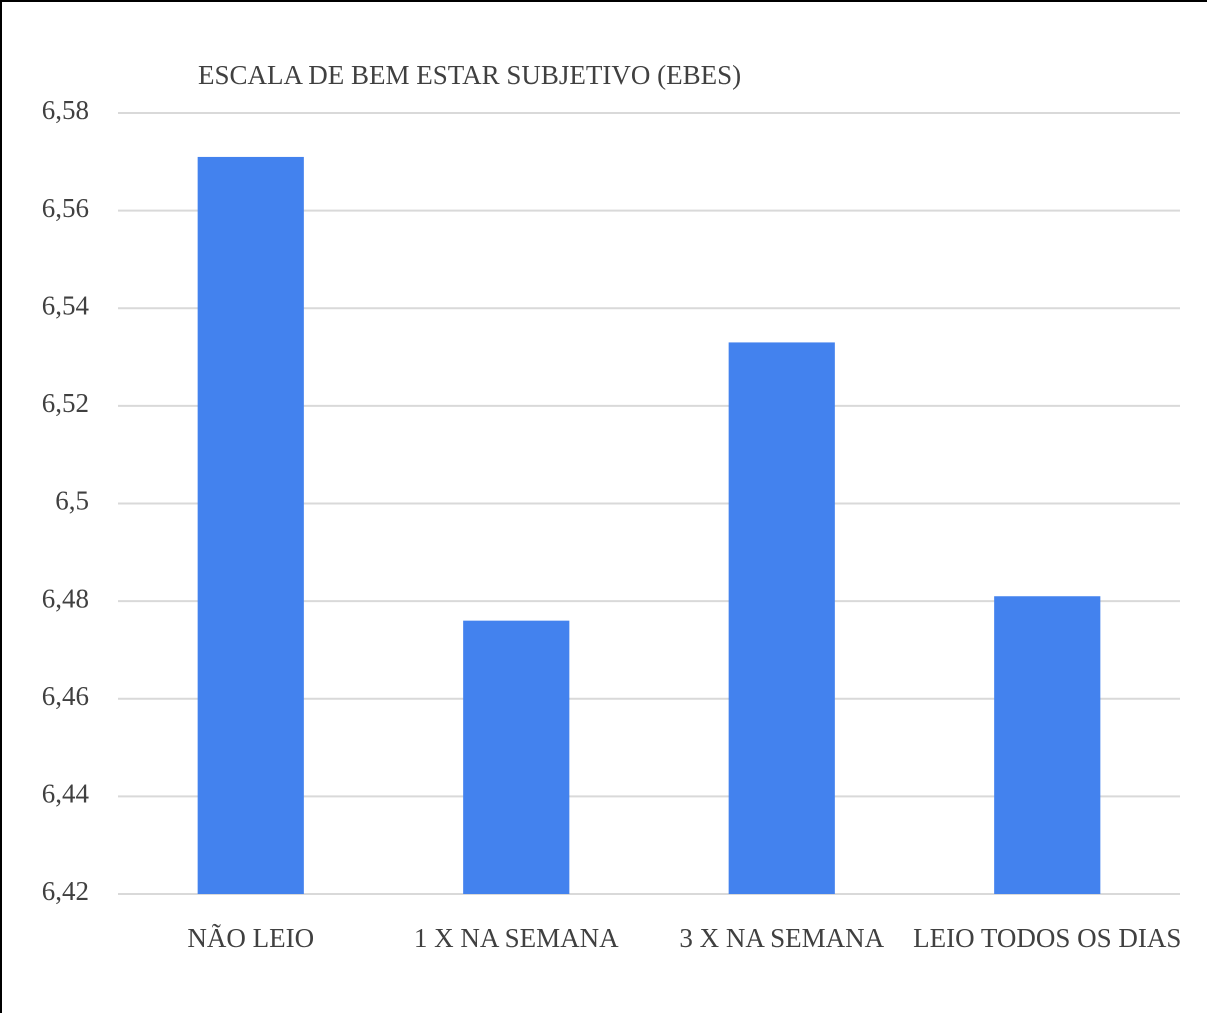  What do you see at coordinates (782, 938) in the screenshot?
I see `x-tick-label: 3 X NA SEMANA` at bounding box center [782, 938].